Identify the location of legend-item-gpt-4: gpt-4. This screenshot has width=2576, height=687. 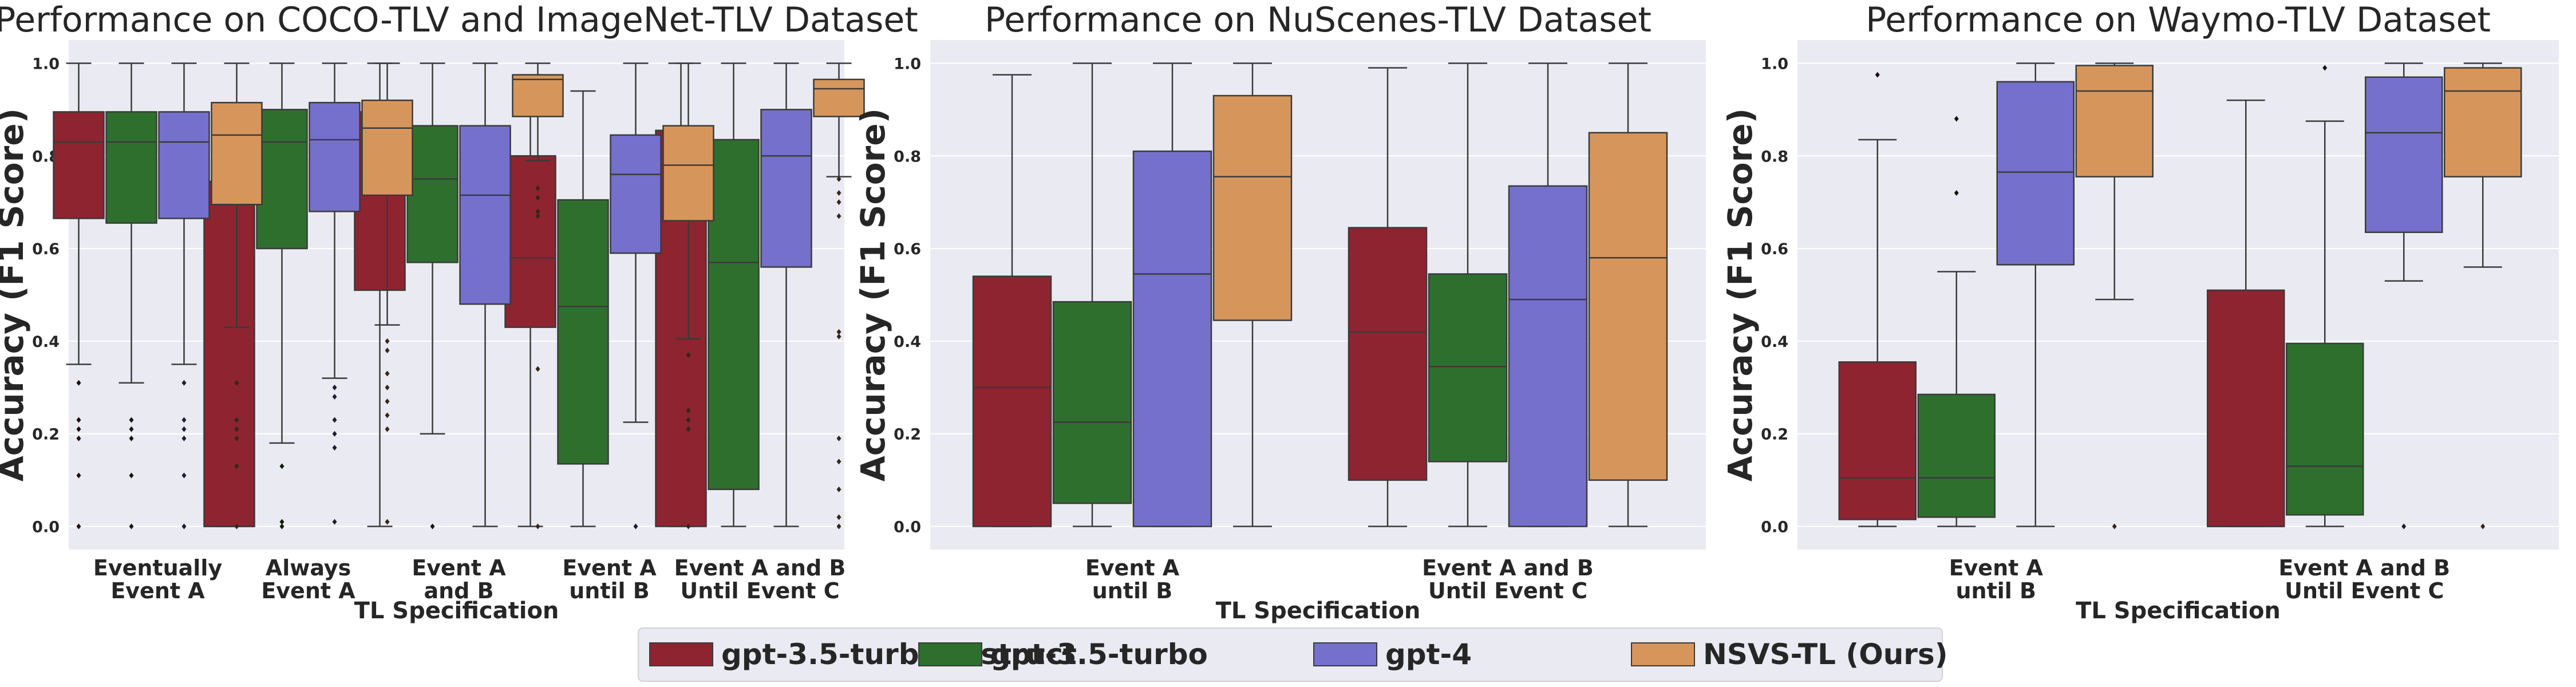
(1392, 655).